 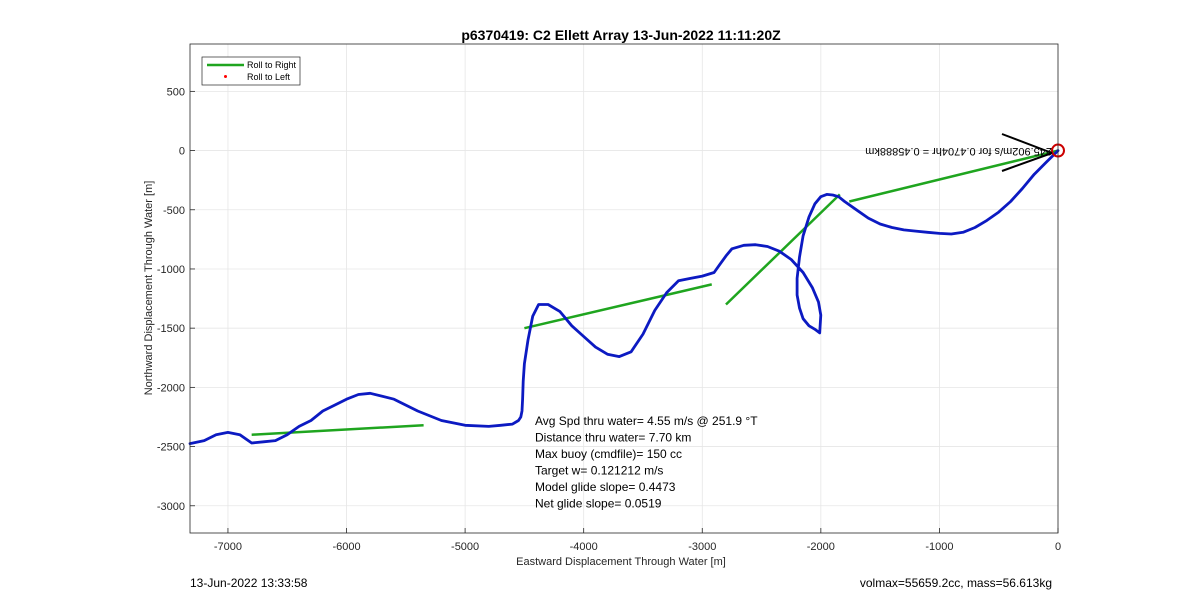 I want to click on arrow-head-lower, so click(x=1027, y=162).